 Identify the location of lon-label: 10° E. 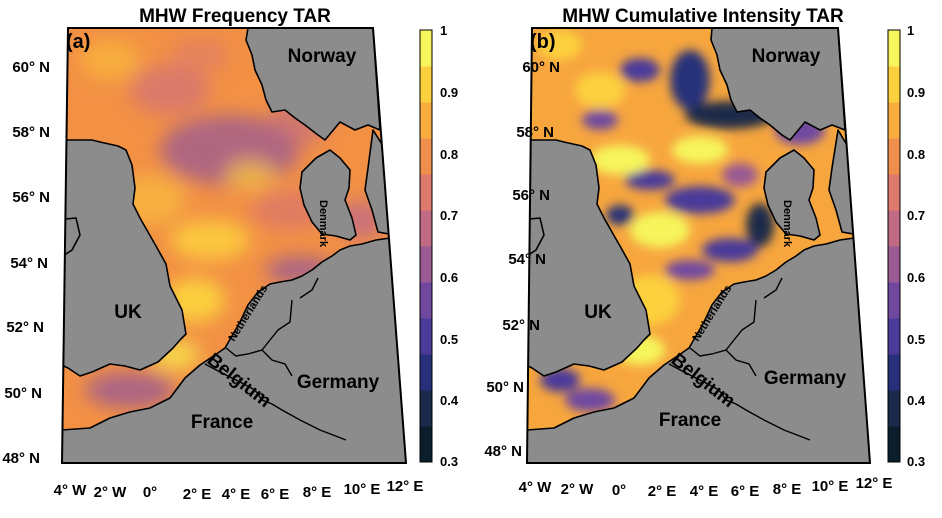
(830, 486).